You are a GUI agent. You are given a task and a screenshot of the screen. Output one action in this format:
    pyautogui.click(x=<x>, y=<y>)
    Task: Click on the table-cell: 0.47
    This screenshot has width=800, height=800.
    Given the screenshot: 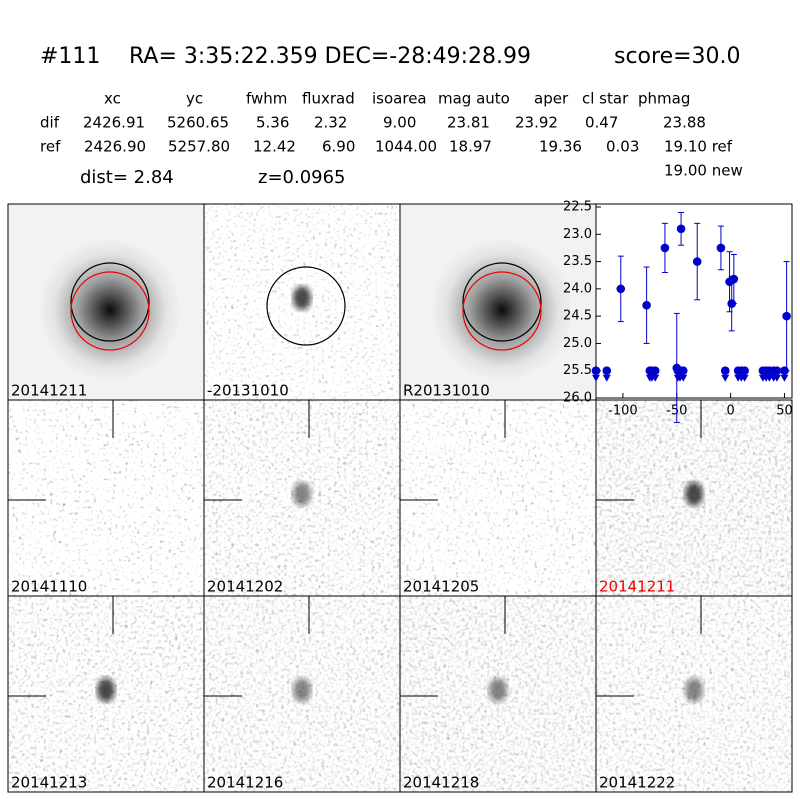 What is the action you would take?
    pyautogui.click(x=601, y=123)
    